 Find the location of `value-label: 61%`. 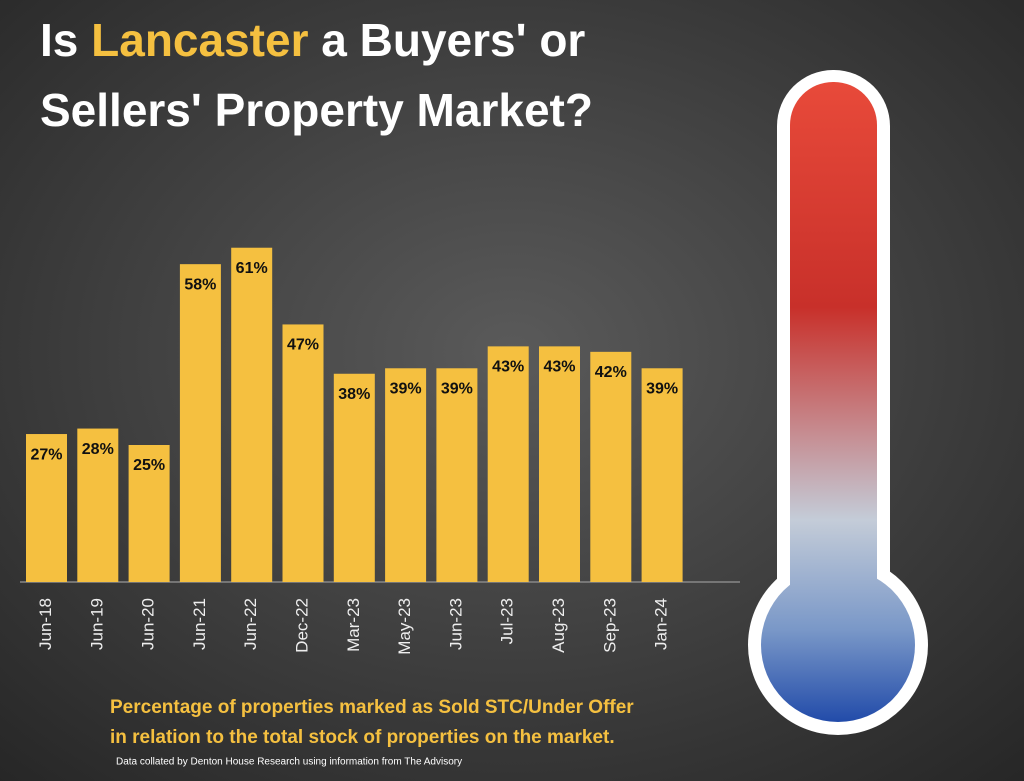

value-label: 61% is located at coordinates (252, 268).